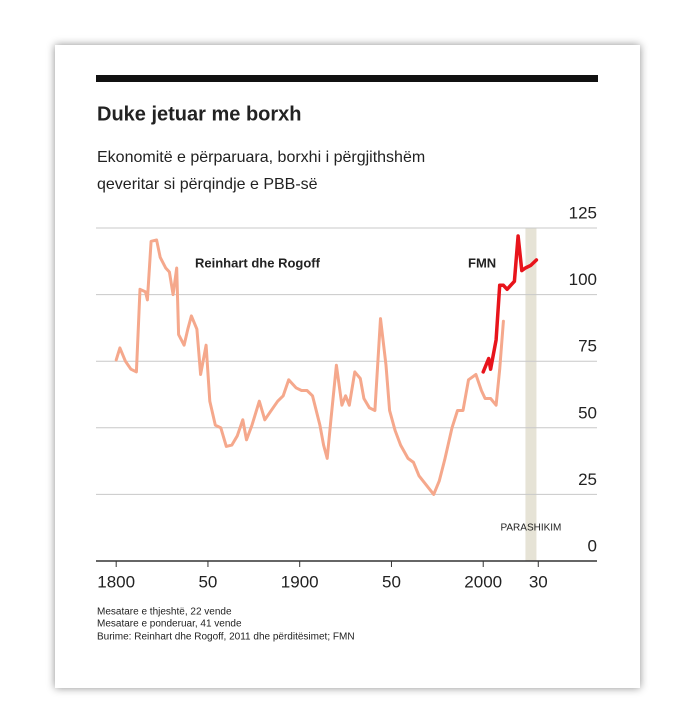 The image size is (696, 703). Describe the element at coordinates (482, 262) in the screenshot. I see `series-label: FMN` at that location.